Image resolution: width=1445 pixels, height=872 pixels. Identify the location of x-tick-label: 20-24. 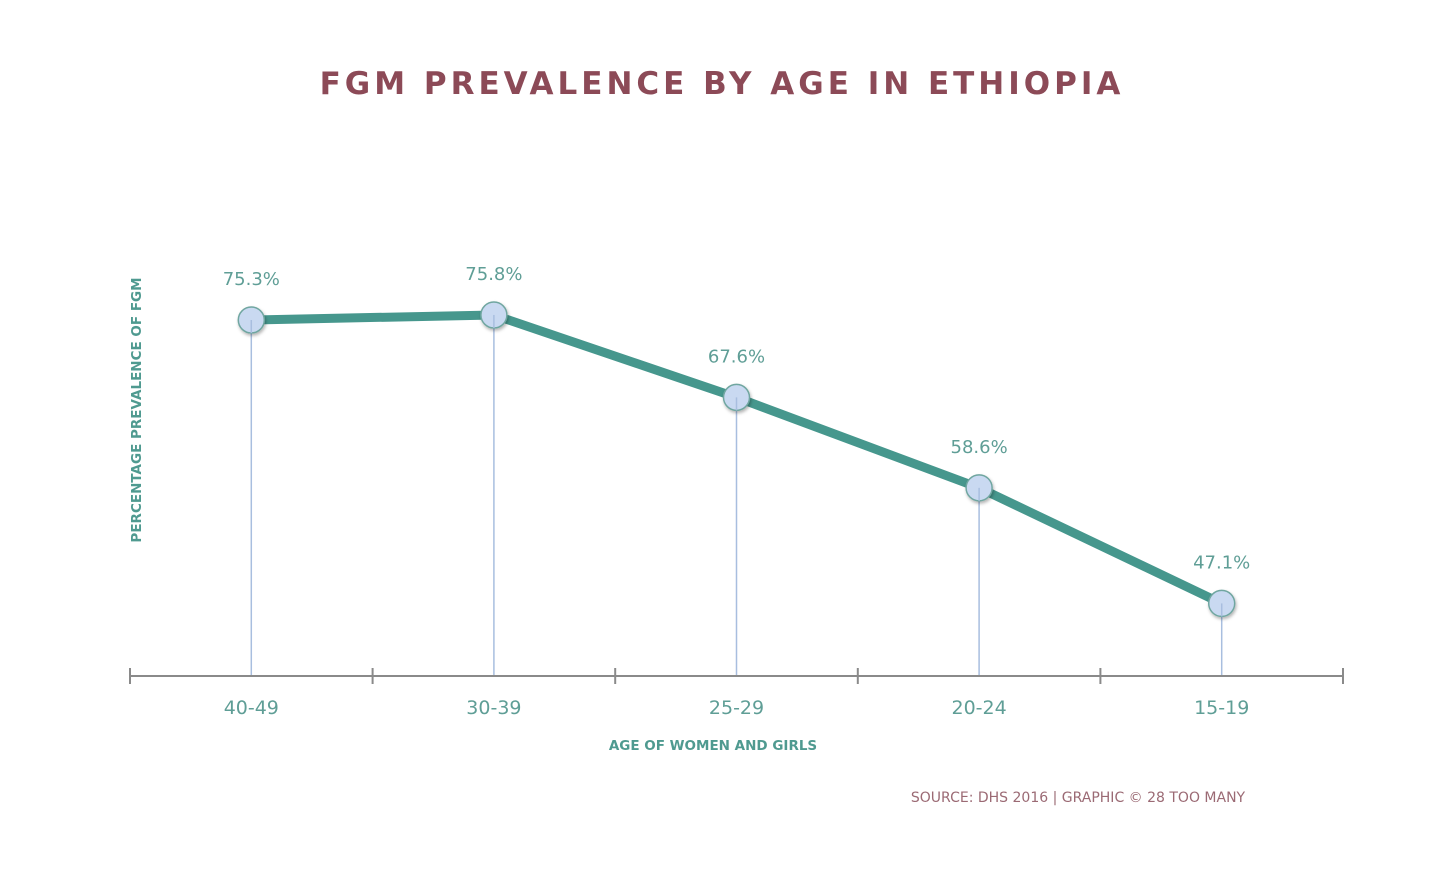
(978, 708).